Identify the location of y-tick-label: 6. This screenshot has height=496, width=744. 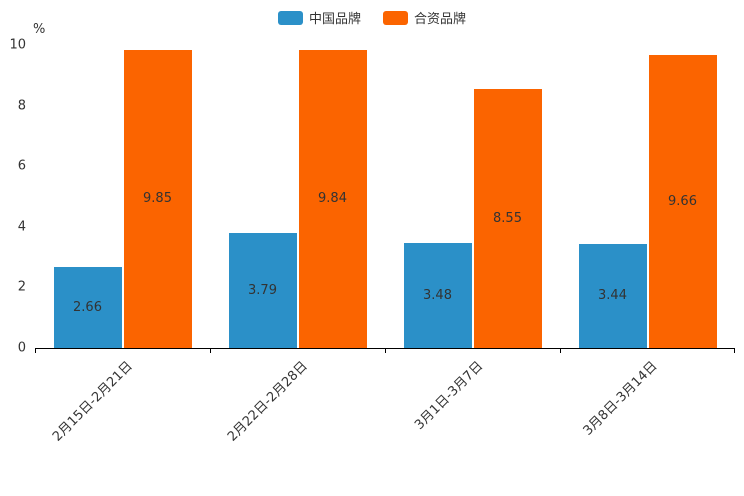
(21, 166).